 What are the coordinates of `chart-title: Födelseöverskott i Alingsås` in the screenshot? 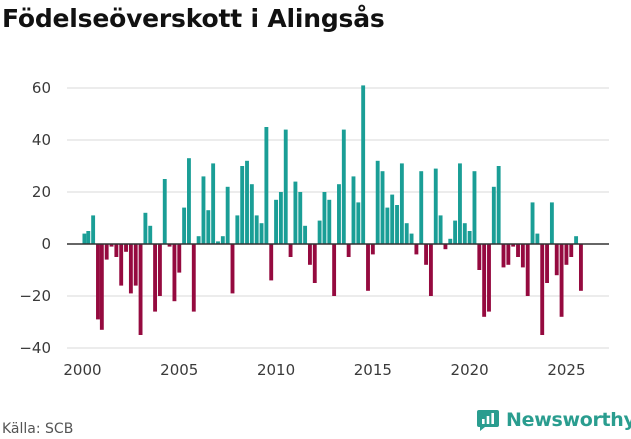 It's located at (193, 18).